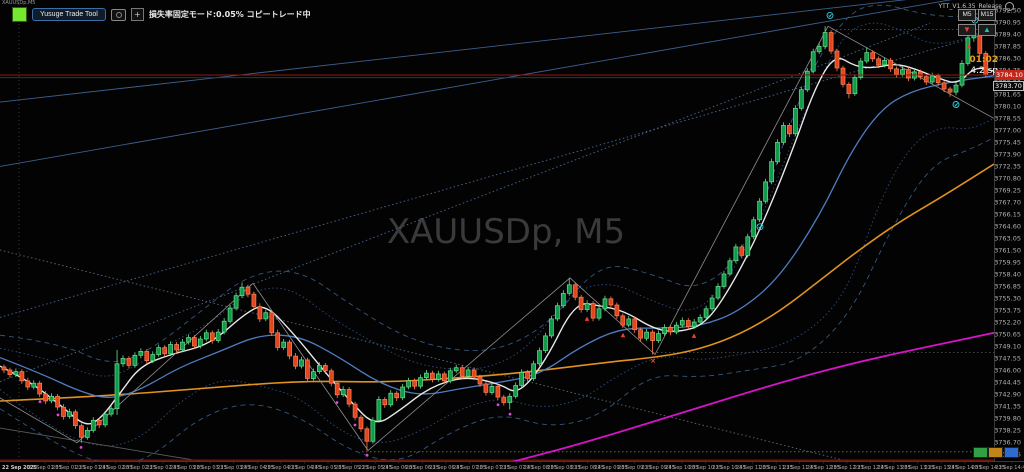 This screenshot has width=1024, height=472. What do you see at coordinates (398, 468) in the screenshot?
I see `time-axis-label: 23 Sep 06:05` at bounding box center [398, 468].